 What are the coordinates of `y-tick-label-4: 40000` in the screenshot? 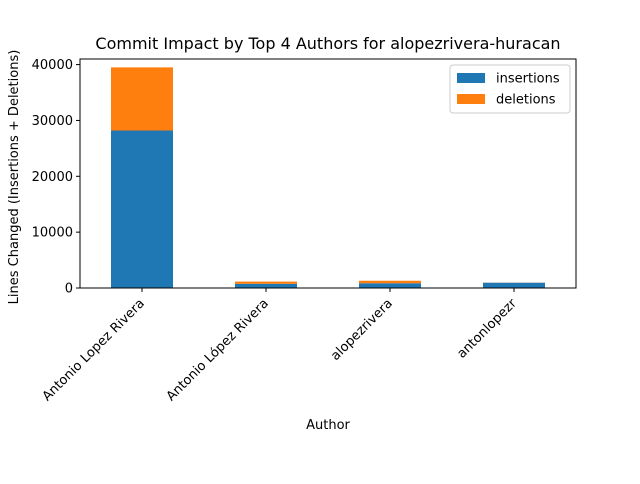 It's located at (52, 65).